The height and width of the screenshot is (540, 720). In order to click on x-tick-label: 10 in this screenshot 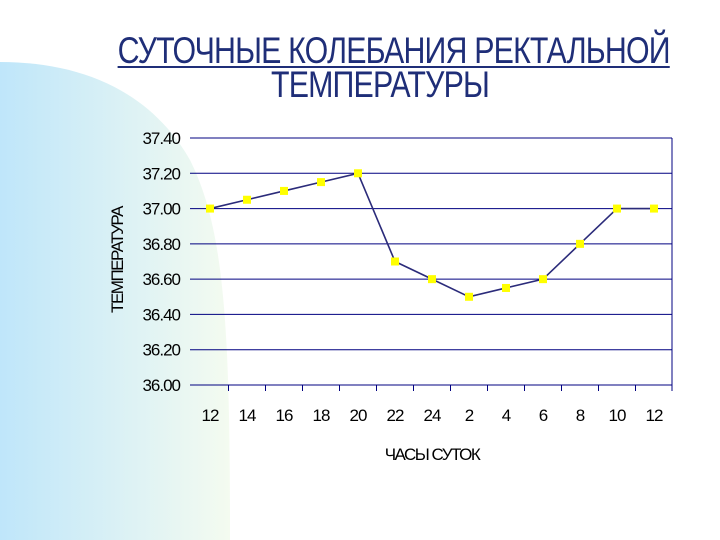, I will do `click(617, 415)`.